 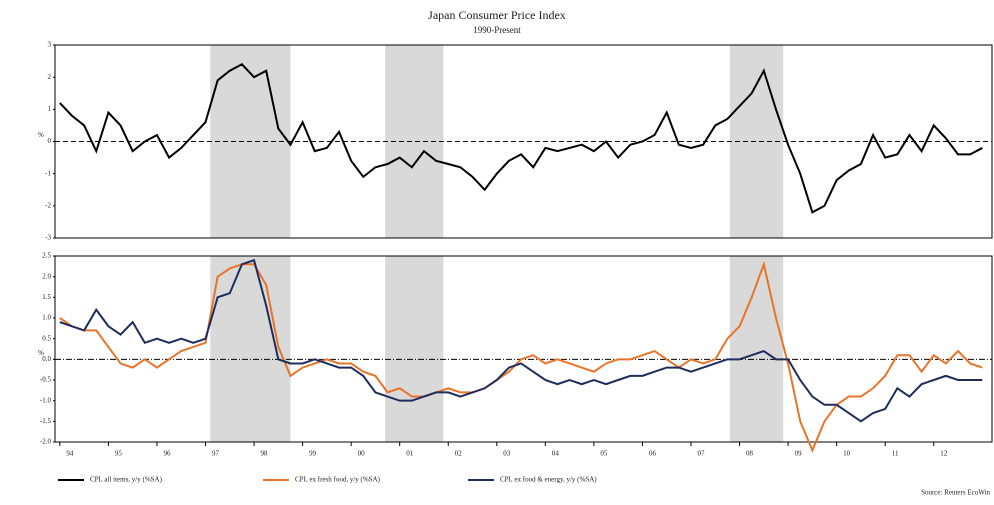 What do you see at coordinates (944, 454) in the screenshot?
I see `x-tick-label: 12` at bounding box center [944, 454].